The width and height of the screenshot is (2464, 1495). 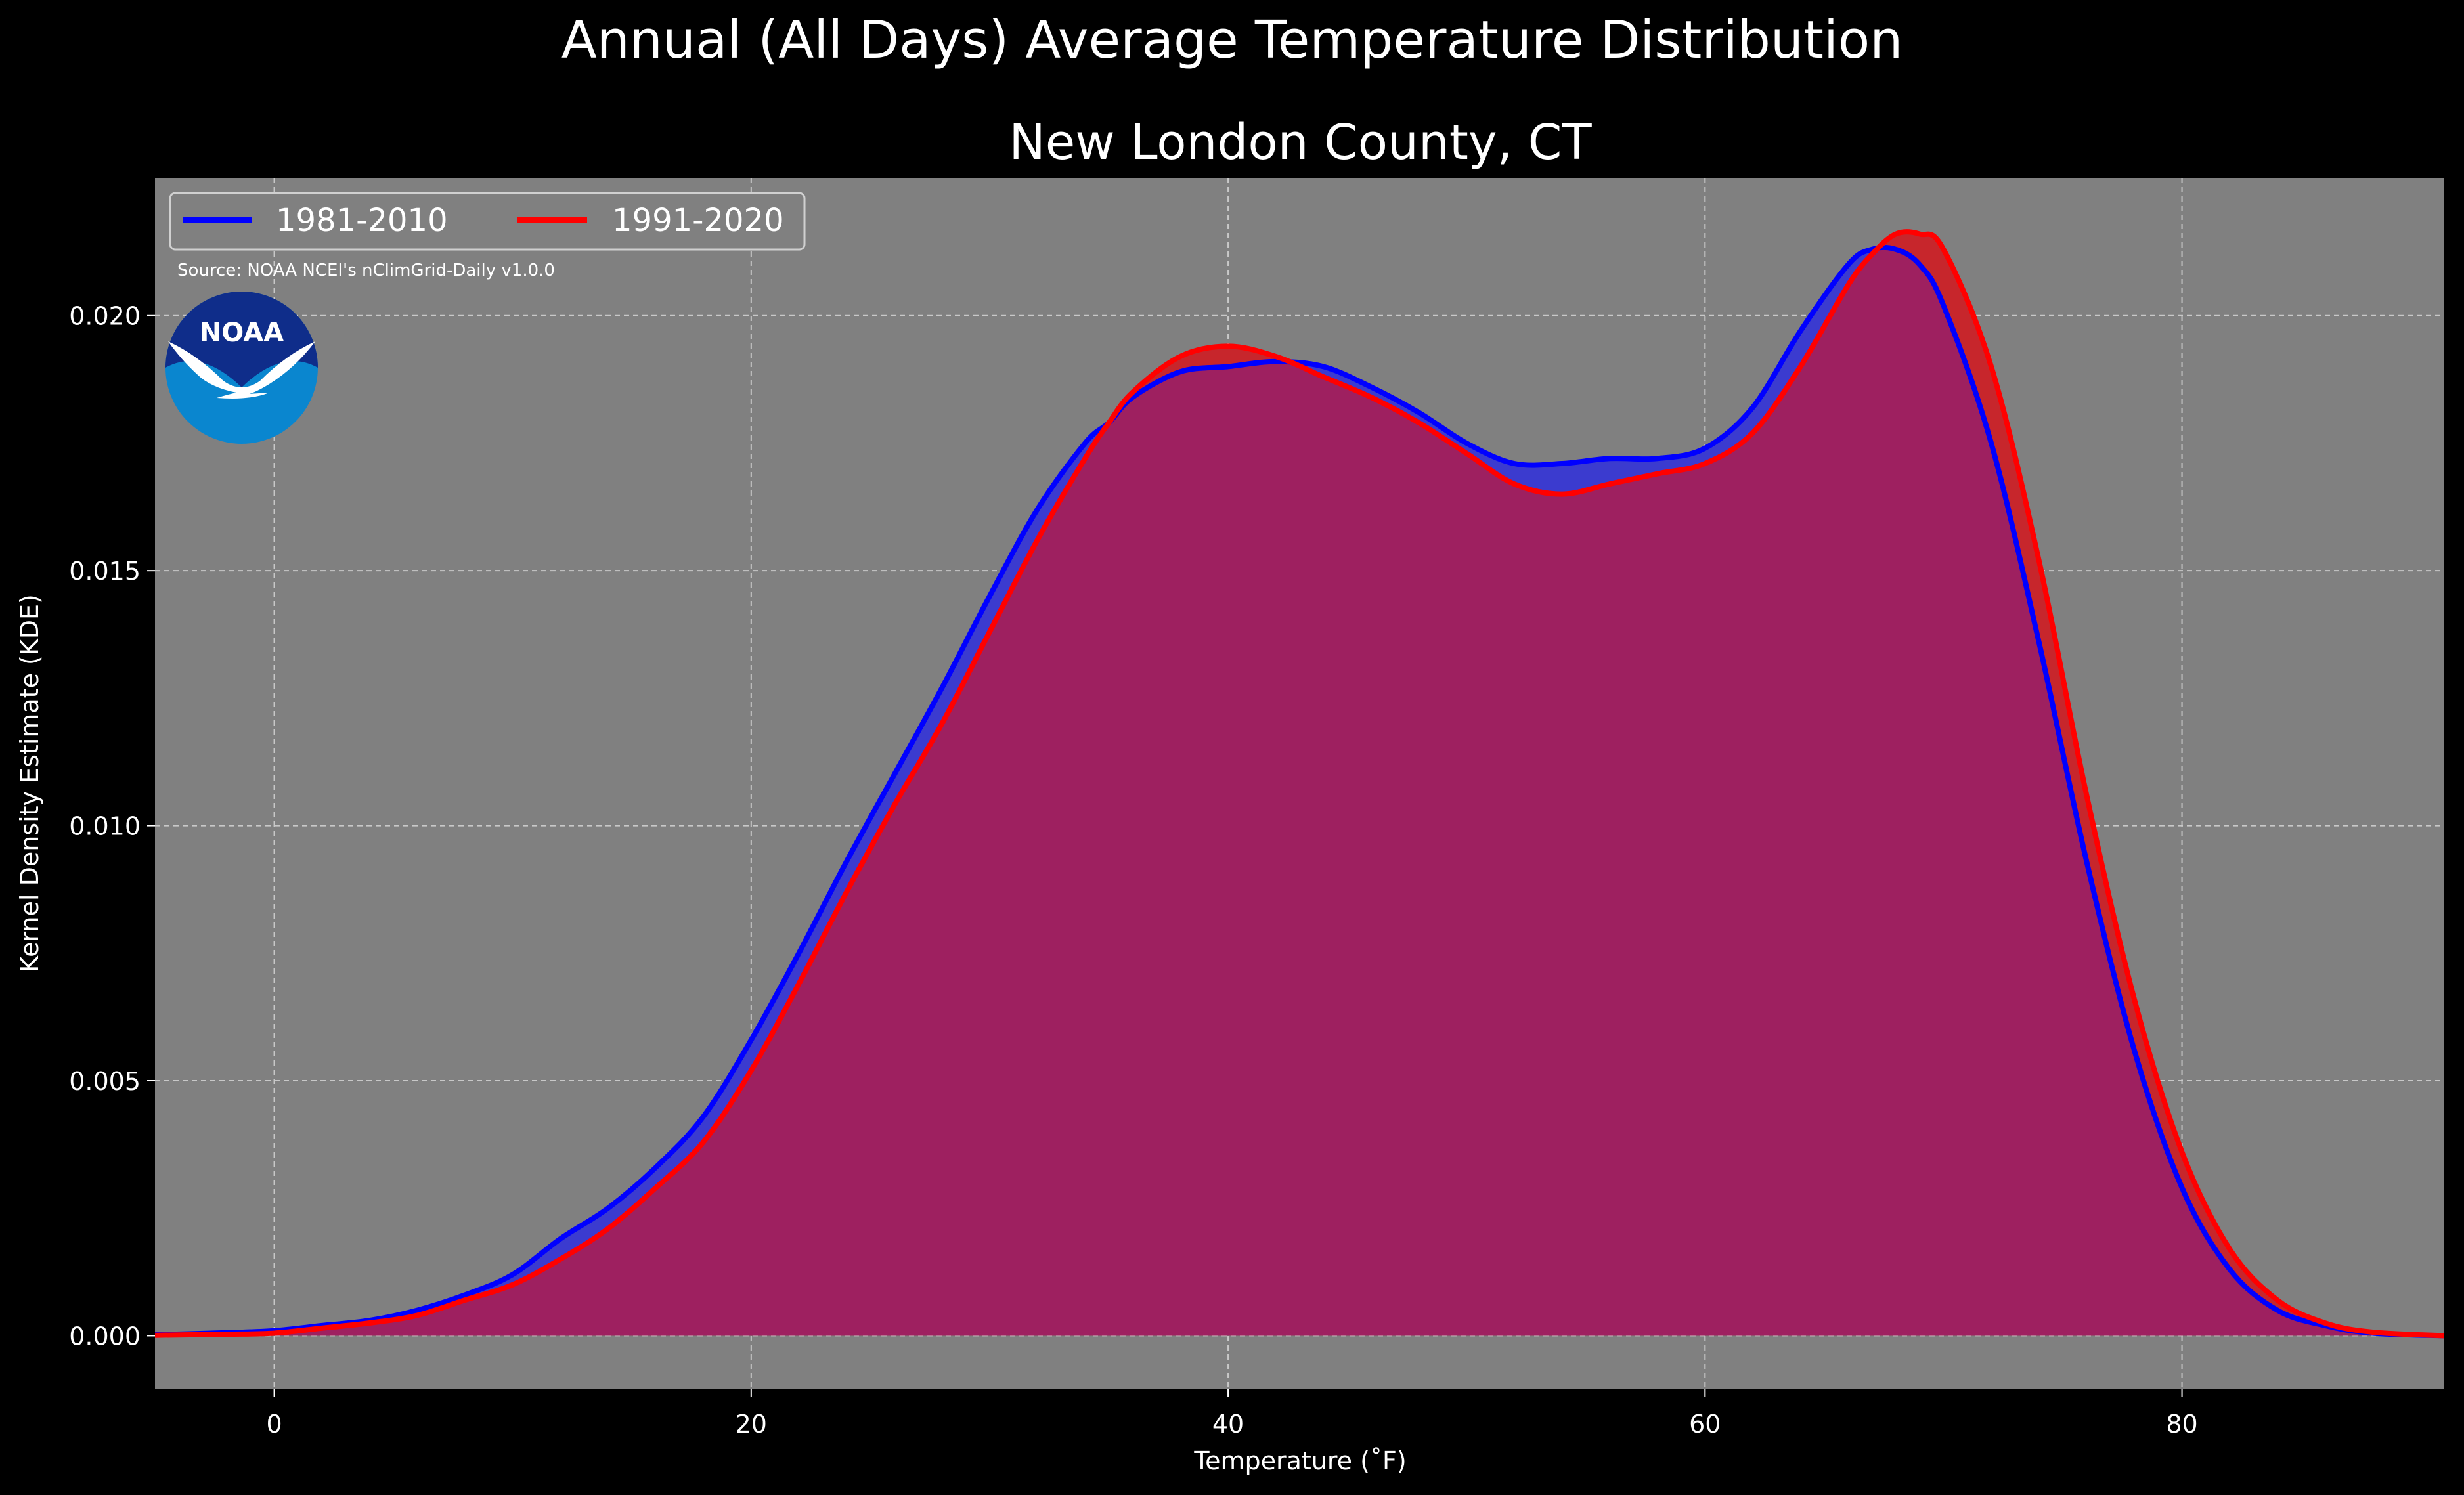 What do you see at coordinates (1705, 1424) in the screenshot?
I see `x-tick-label: 60` at bounding box center [1705, 1424].